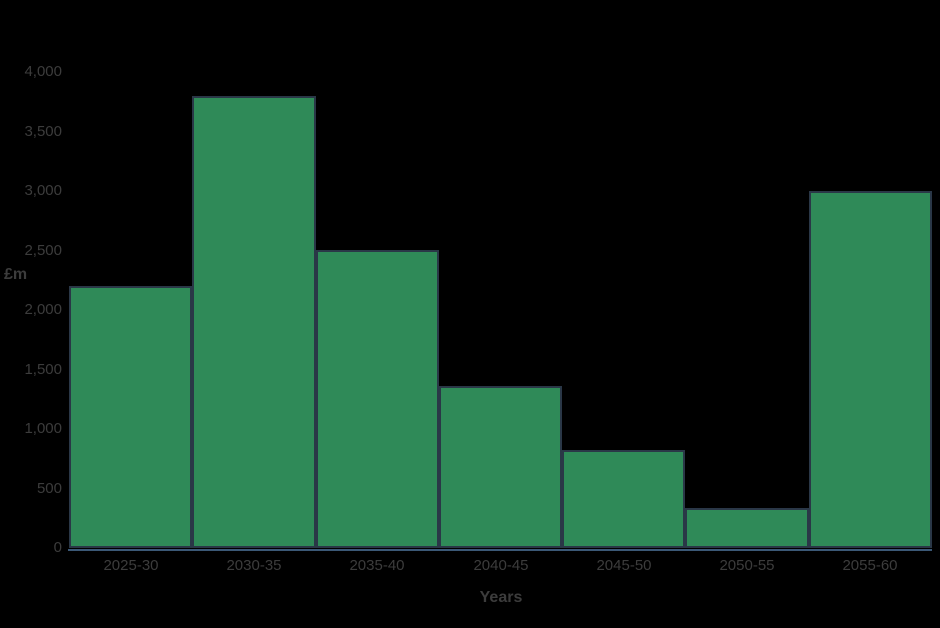 Image resolution: width=940 pixels, height=628 pixels. What do you see at coordinates (43, 250) in the screenshot?
I see `y-tick-label: 2,500` at bounding box center [43, 250].